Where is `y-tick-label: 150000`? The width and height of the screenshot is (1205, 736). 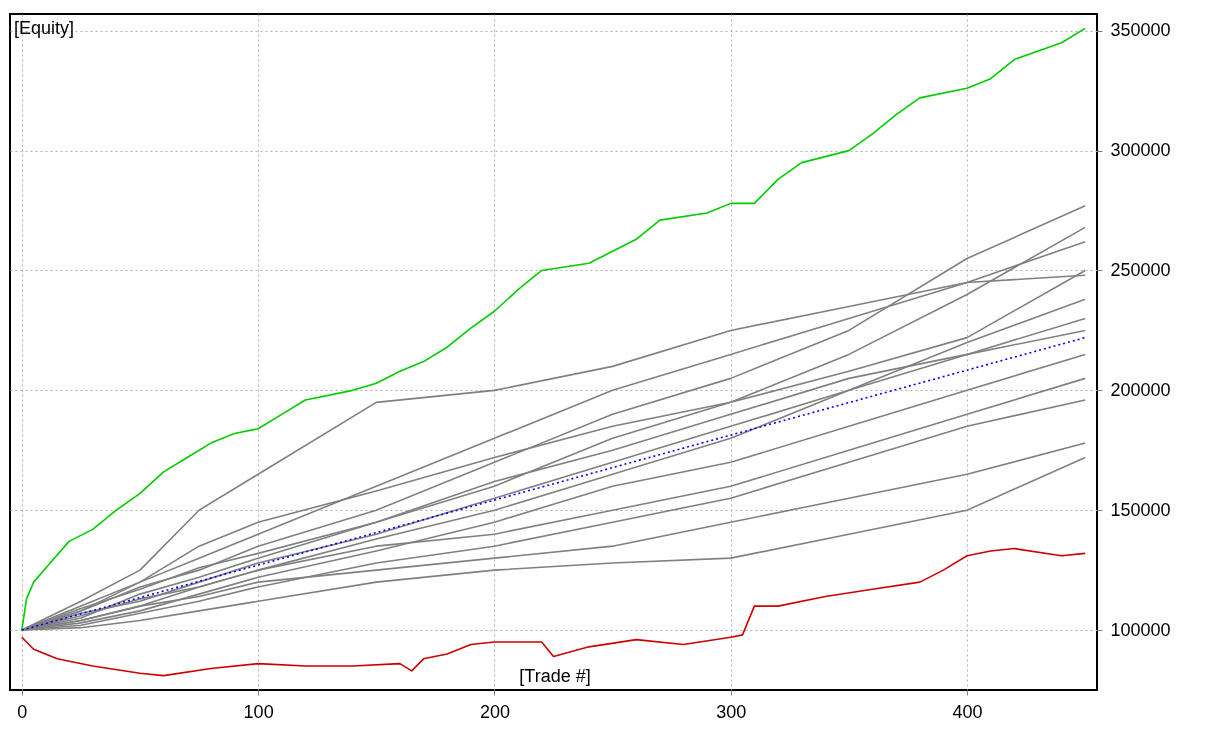
y-tick-label: 150000 is located at coordinates (1140, 509).